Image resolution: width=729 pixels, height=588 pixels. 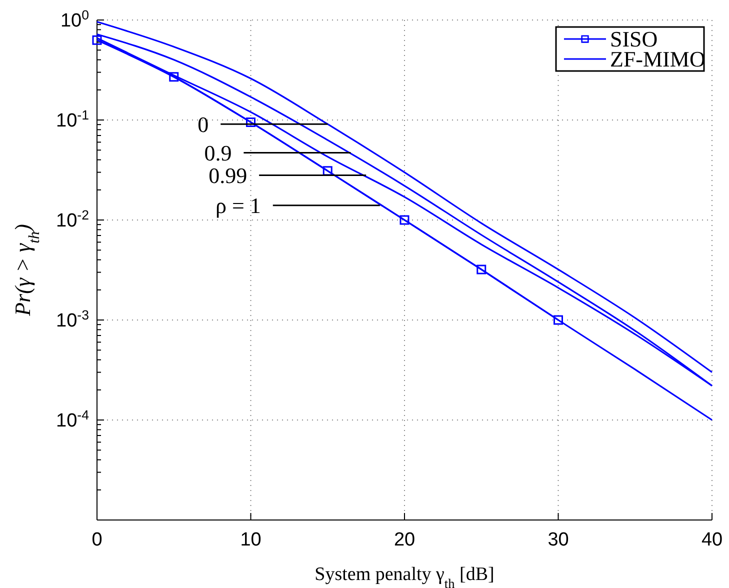 I want to click on x-tick-label: 0, so click(x=97, y=539).